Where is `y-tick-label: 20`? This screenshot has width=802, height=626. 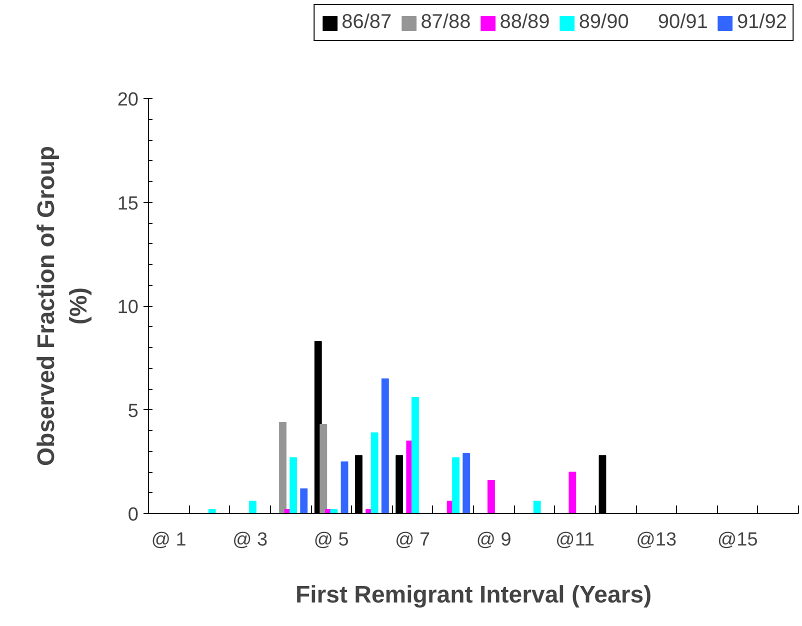
y-tick-label: 20 is located at coordinates (128, 100).